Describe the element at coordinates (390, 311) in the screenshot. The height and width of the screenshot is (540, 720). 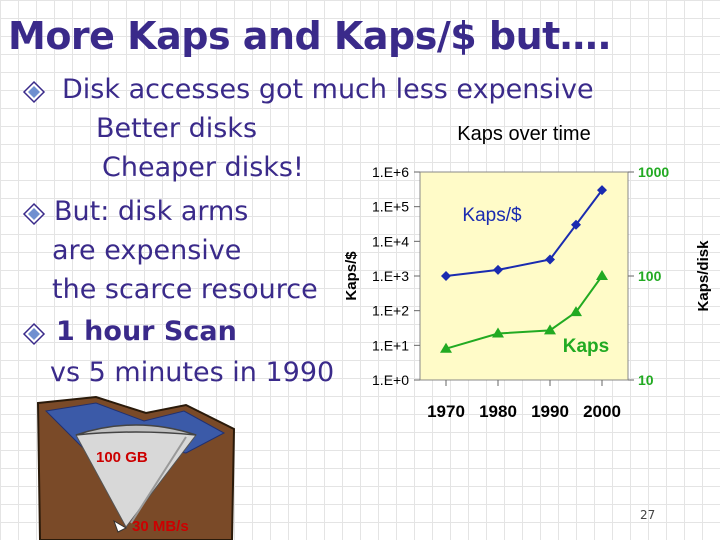
I see `left-tick-label: 1.E+2` at that location.